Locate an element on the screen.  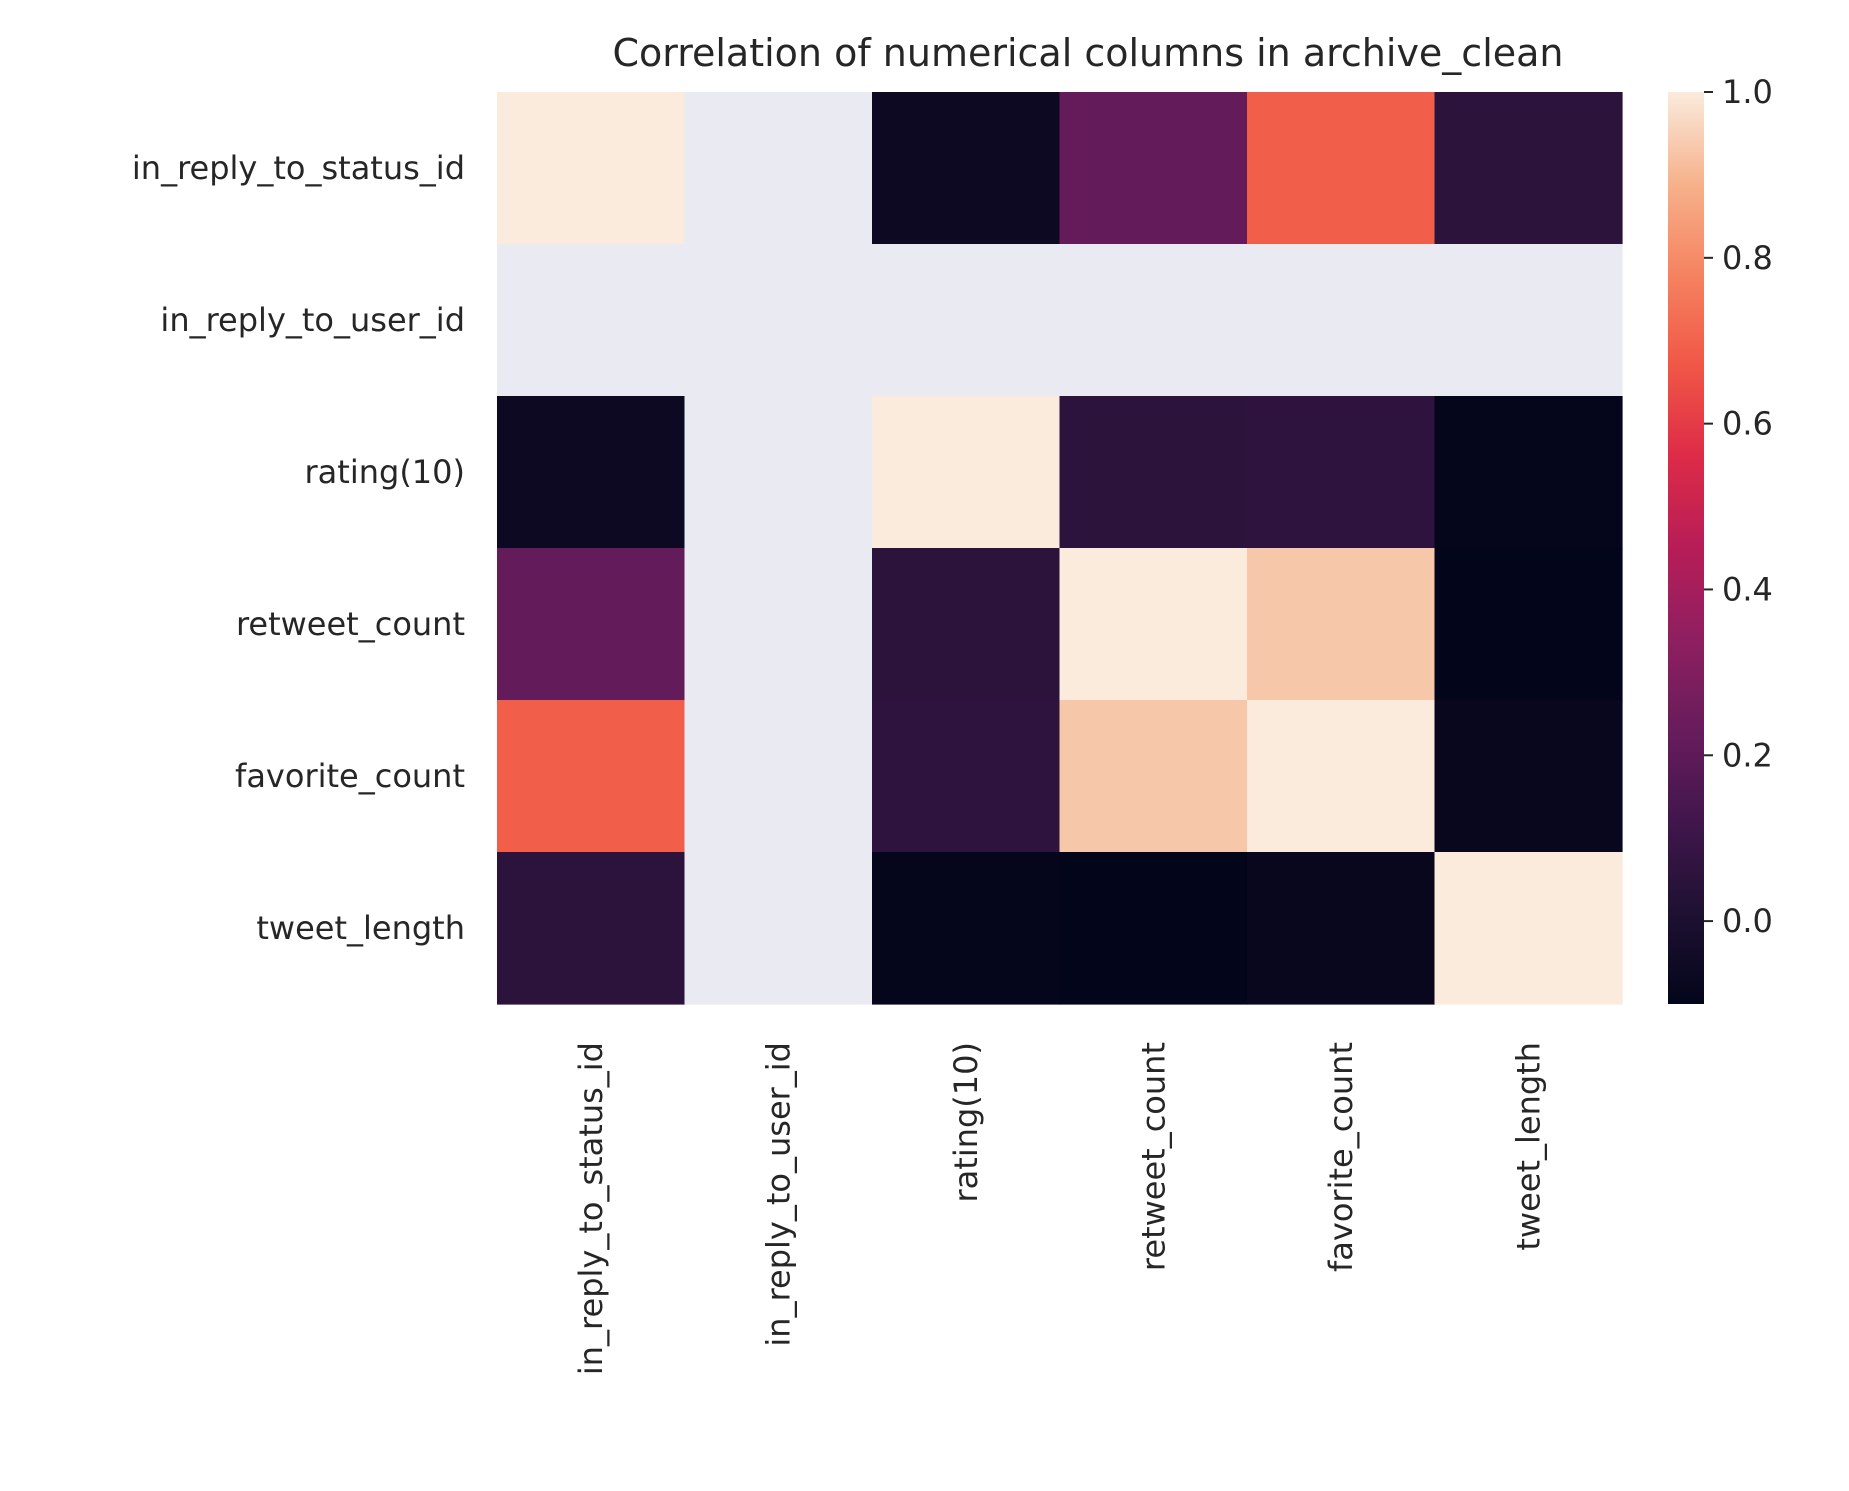
colorbar-tick-label: 0.0 is located at coordinates (1747, 921).